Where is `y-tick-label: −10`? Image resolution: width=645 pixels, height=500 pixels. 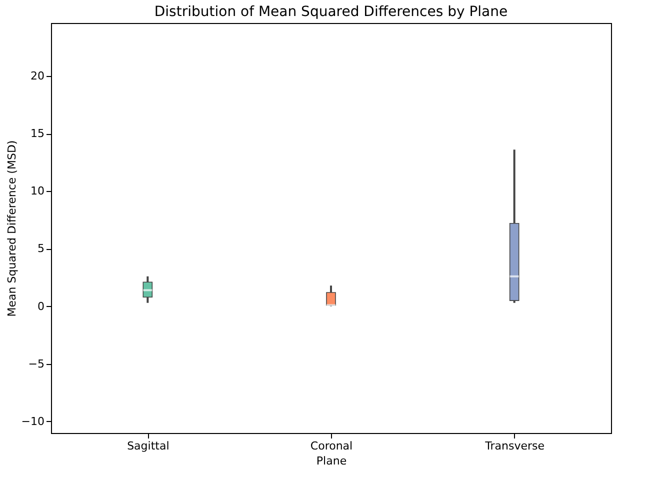 y-tick-label: −10 is located at coordinates (32, 421).